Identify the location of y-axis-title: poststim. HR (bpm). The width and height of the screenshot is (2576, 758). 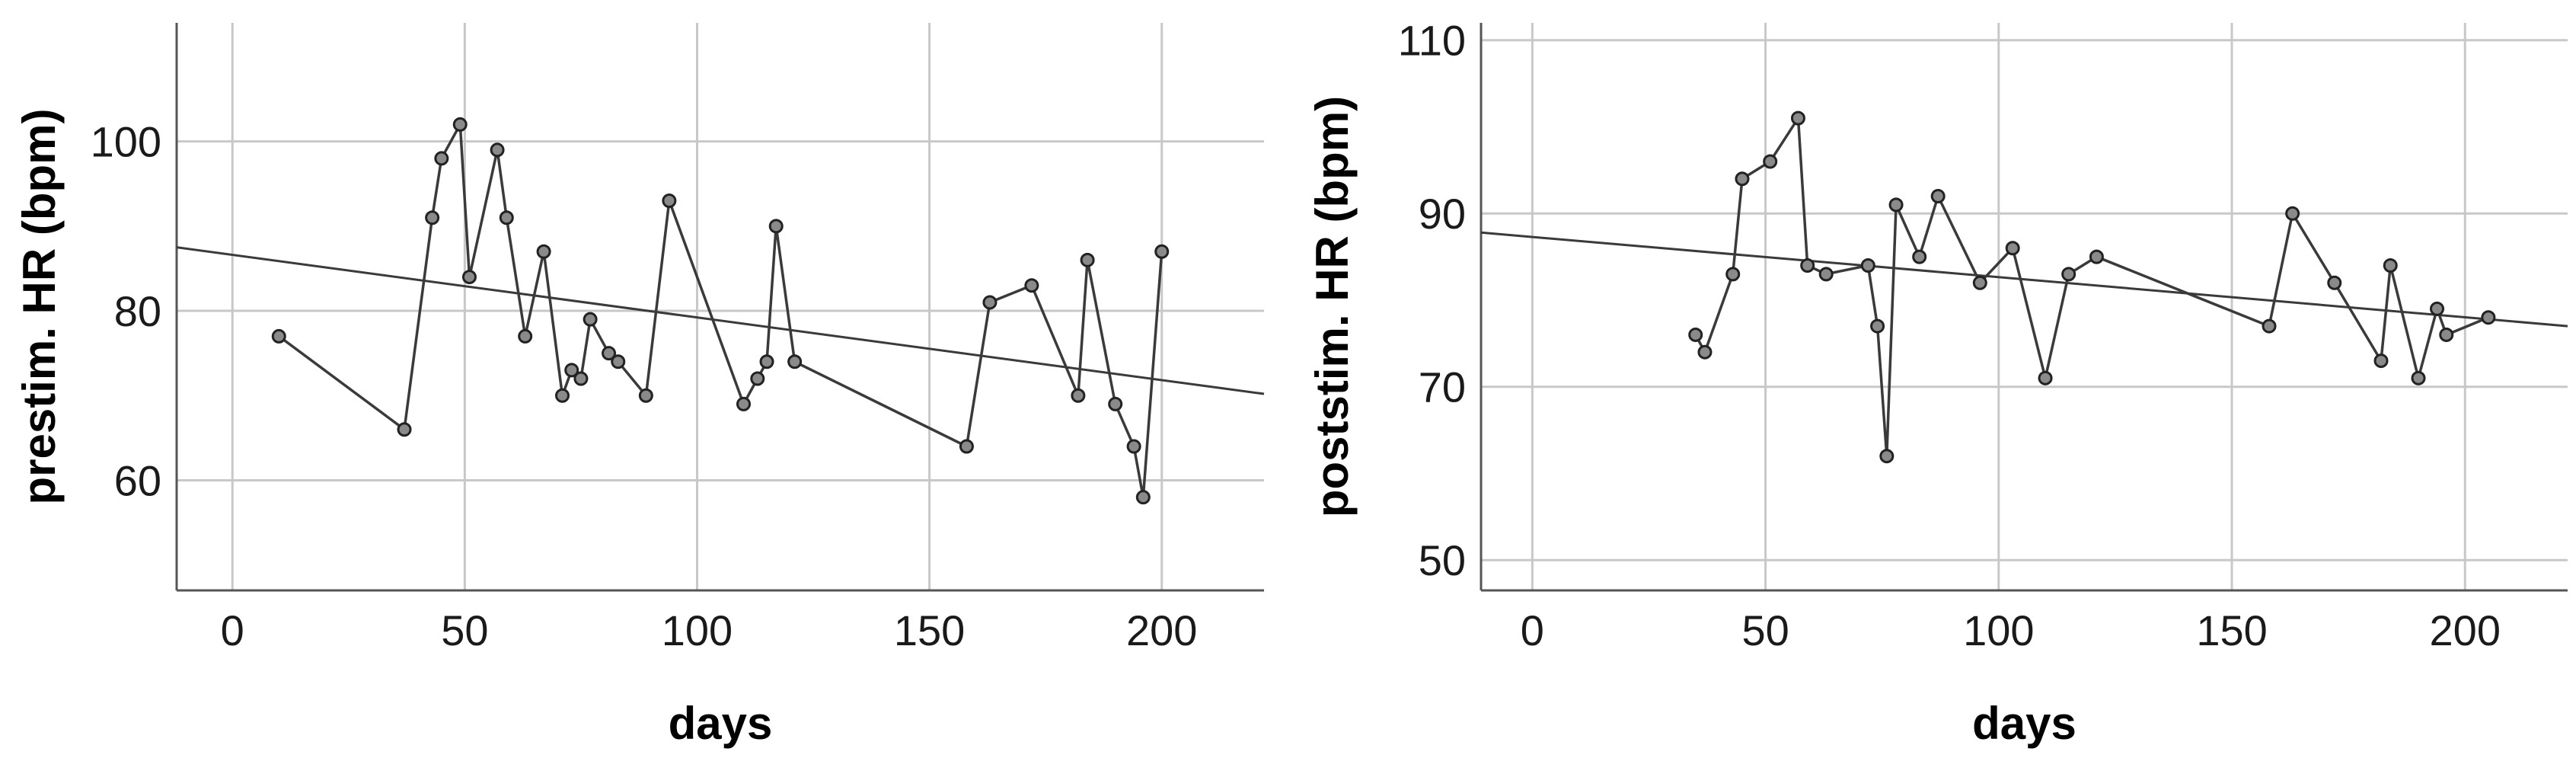
(1332, 306).